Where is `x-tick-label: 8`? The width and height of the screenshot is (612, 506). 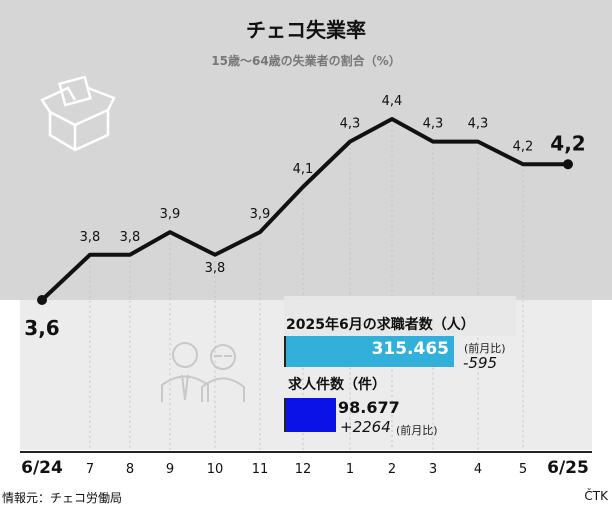
x-tick-label: 8 is located at coordinates (130, 469).